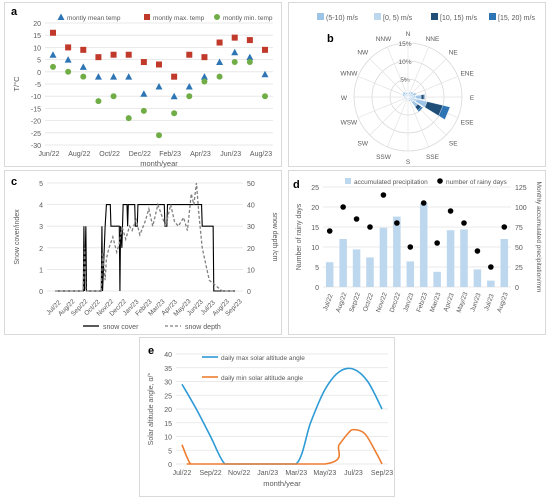 The width and height of the screenshot is (550, 499). Describe the element at coordinates (382, 473) in the screenshot. I see `x-tick-label: Sep/23` at that location.